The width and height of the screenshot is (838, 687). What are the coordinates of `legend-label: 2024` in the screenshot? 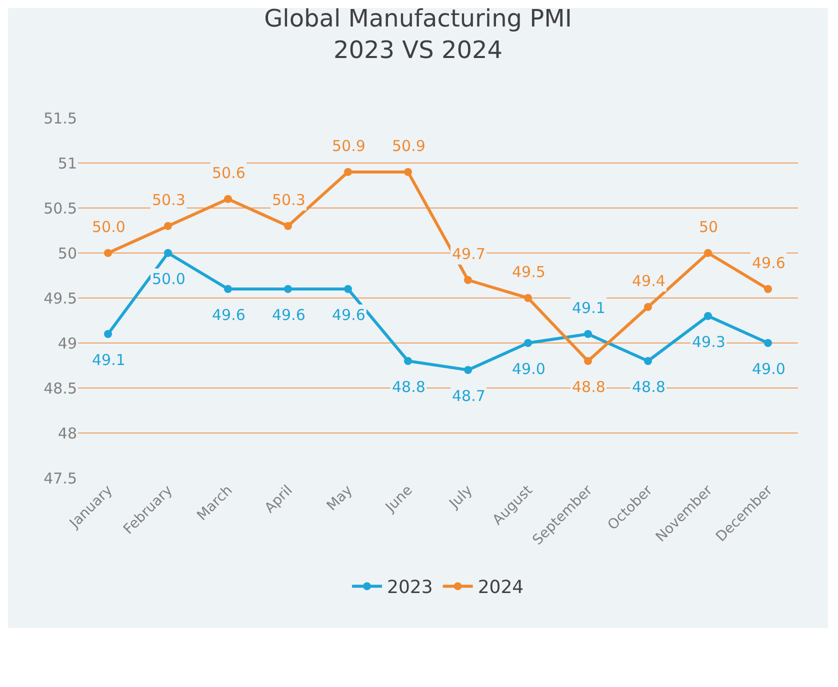 It's located at (501, 587).